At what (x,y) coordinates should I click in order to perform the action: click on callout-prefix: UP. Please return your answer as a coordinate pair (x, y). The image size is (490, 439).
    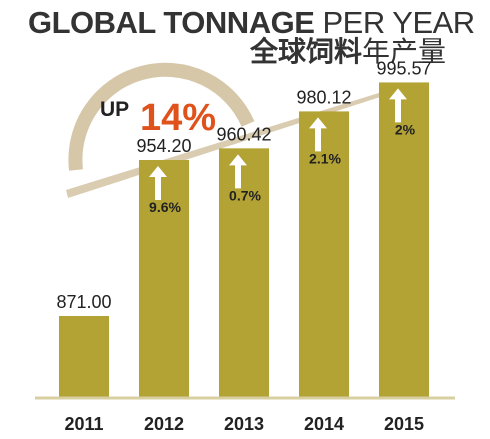
    Looking at the image, I should click on (114, 109).